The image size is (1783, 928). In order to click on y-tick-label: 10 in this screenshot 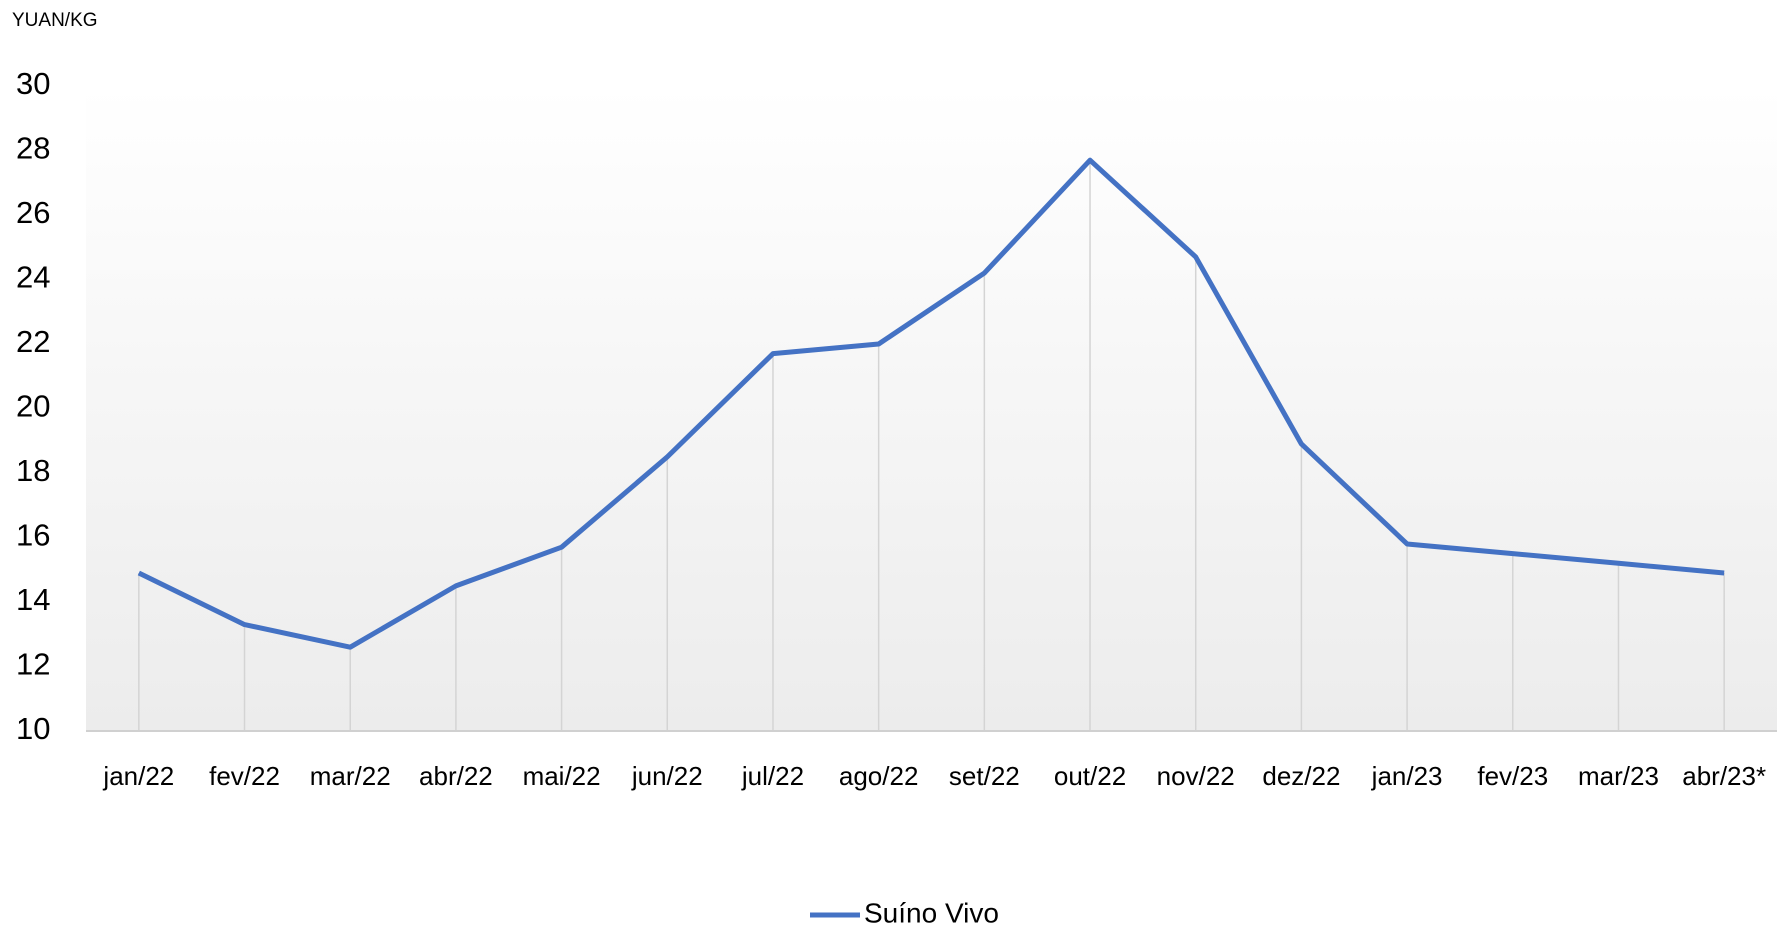, I will do `click(33, 728)`.